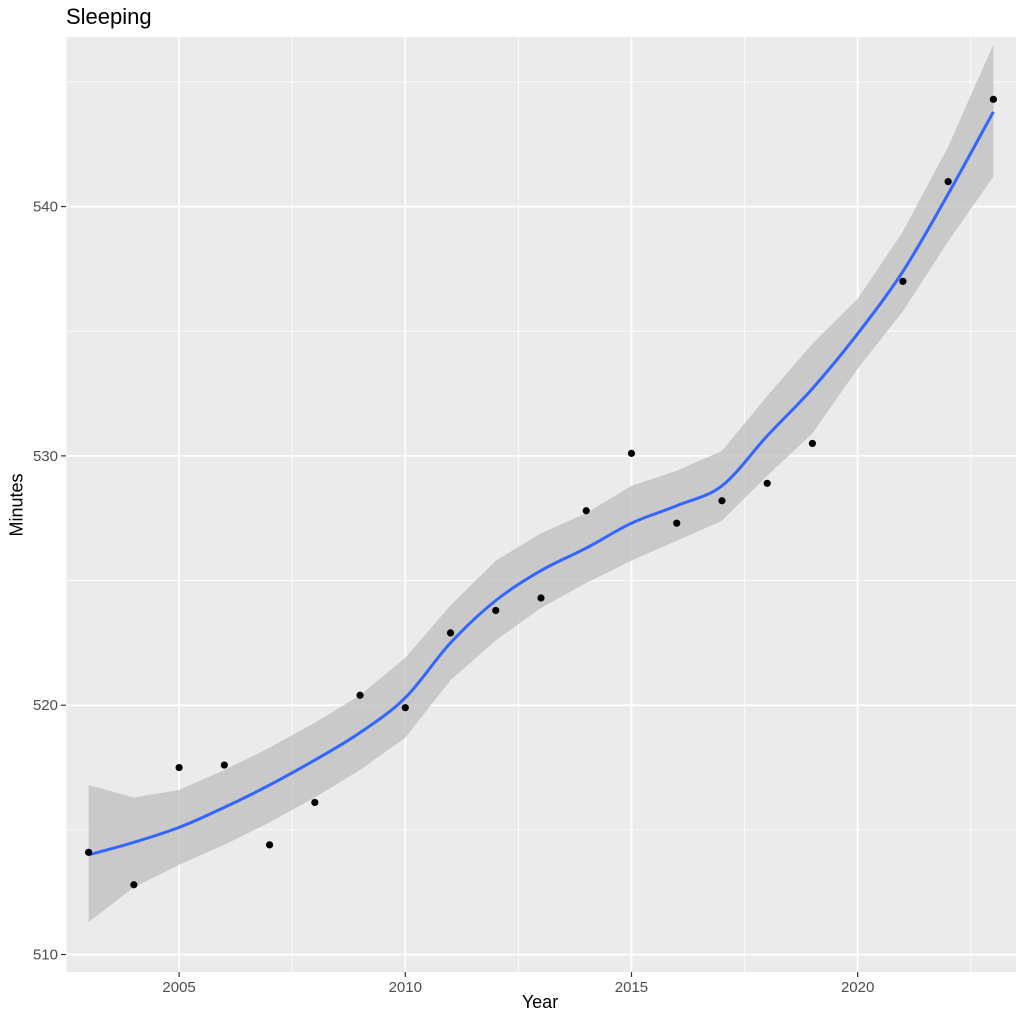 This screenshot has width=1024, height=1024. Describe the element at coordinates (45, 456) in the screenshot. I see `y-tick-label: 530` at that location.